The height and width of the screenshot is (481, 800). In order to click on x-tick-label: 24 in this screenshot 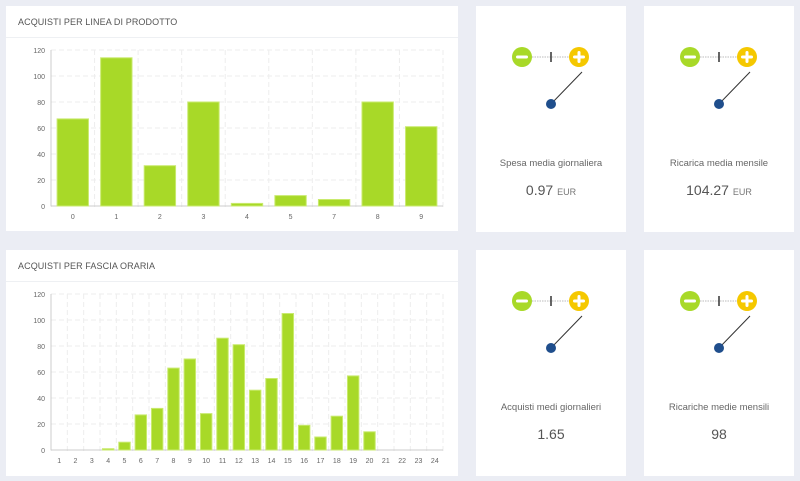, I will do `click(435, 461)`.